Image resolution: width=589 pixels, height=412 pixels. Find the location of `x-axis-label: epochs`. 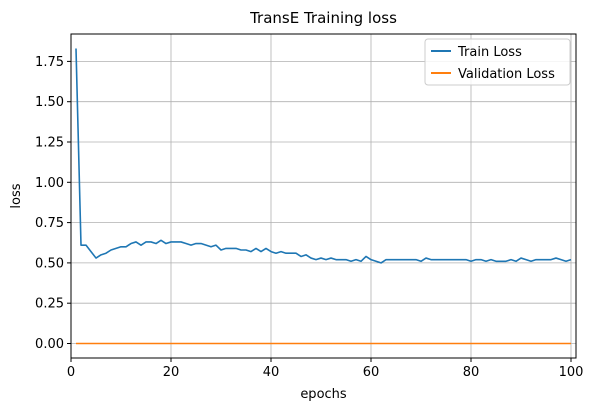

x-axis-label: epochs is located at coordinates (323, 394).